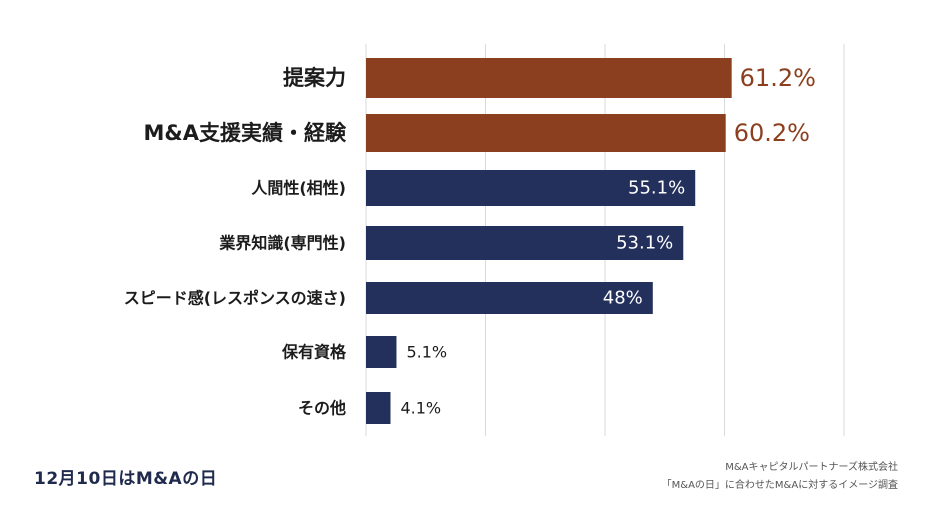 The height and width of the screenshot is (512, 930). I want to click on value-label: 5.1%, so click(426, 352).